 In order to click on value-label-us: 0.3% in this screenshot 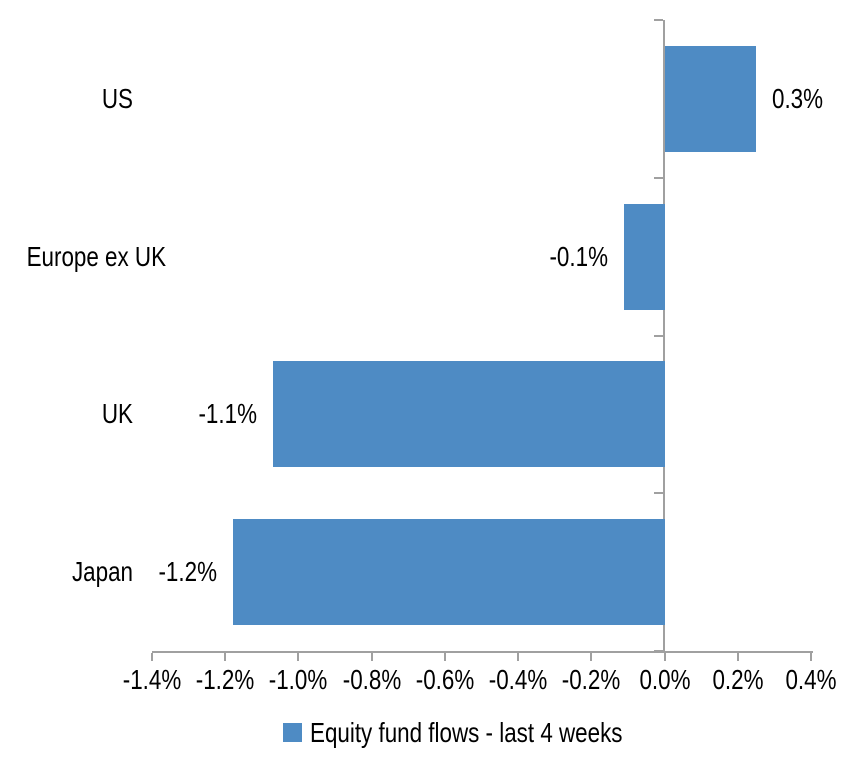, I will do `click(798, 98)`.